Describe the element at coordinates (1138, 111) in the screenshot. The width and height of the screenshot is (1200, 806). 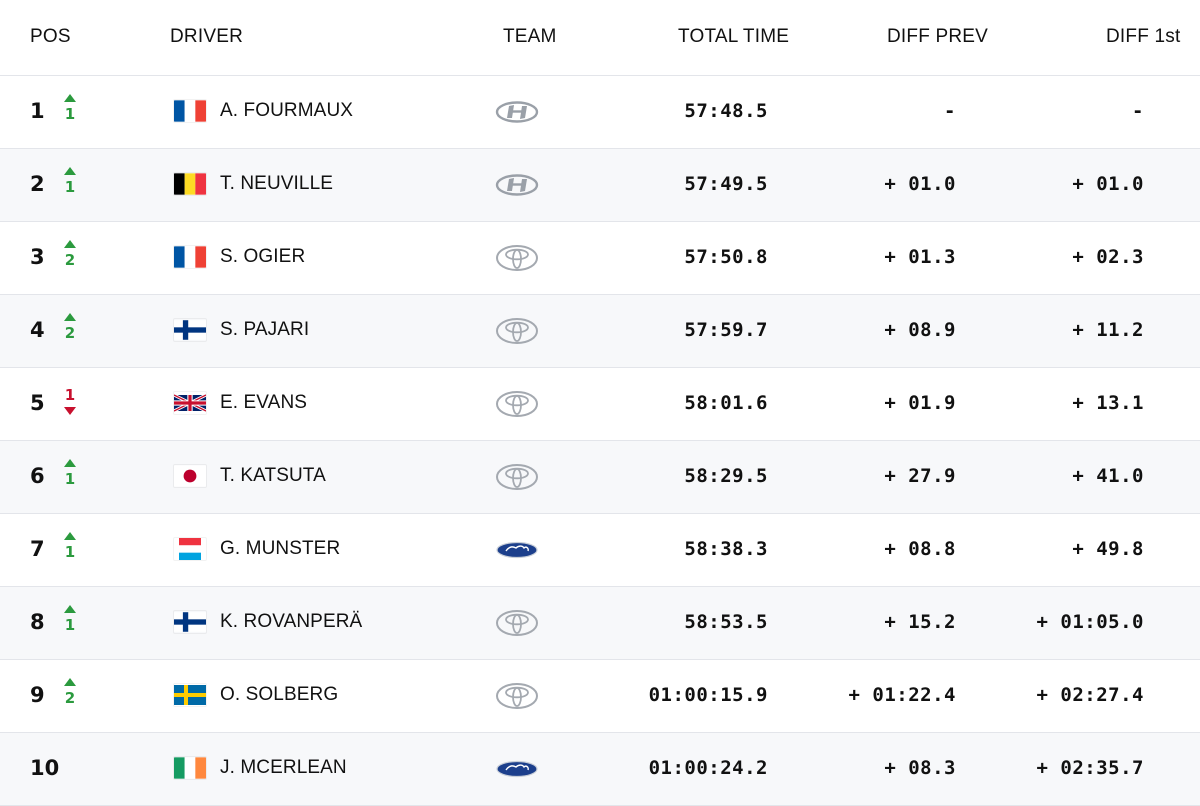
I see `diff-1st: -` at that location.